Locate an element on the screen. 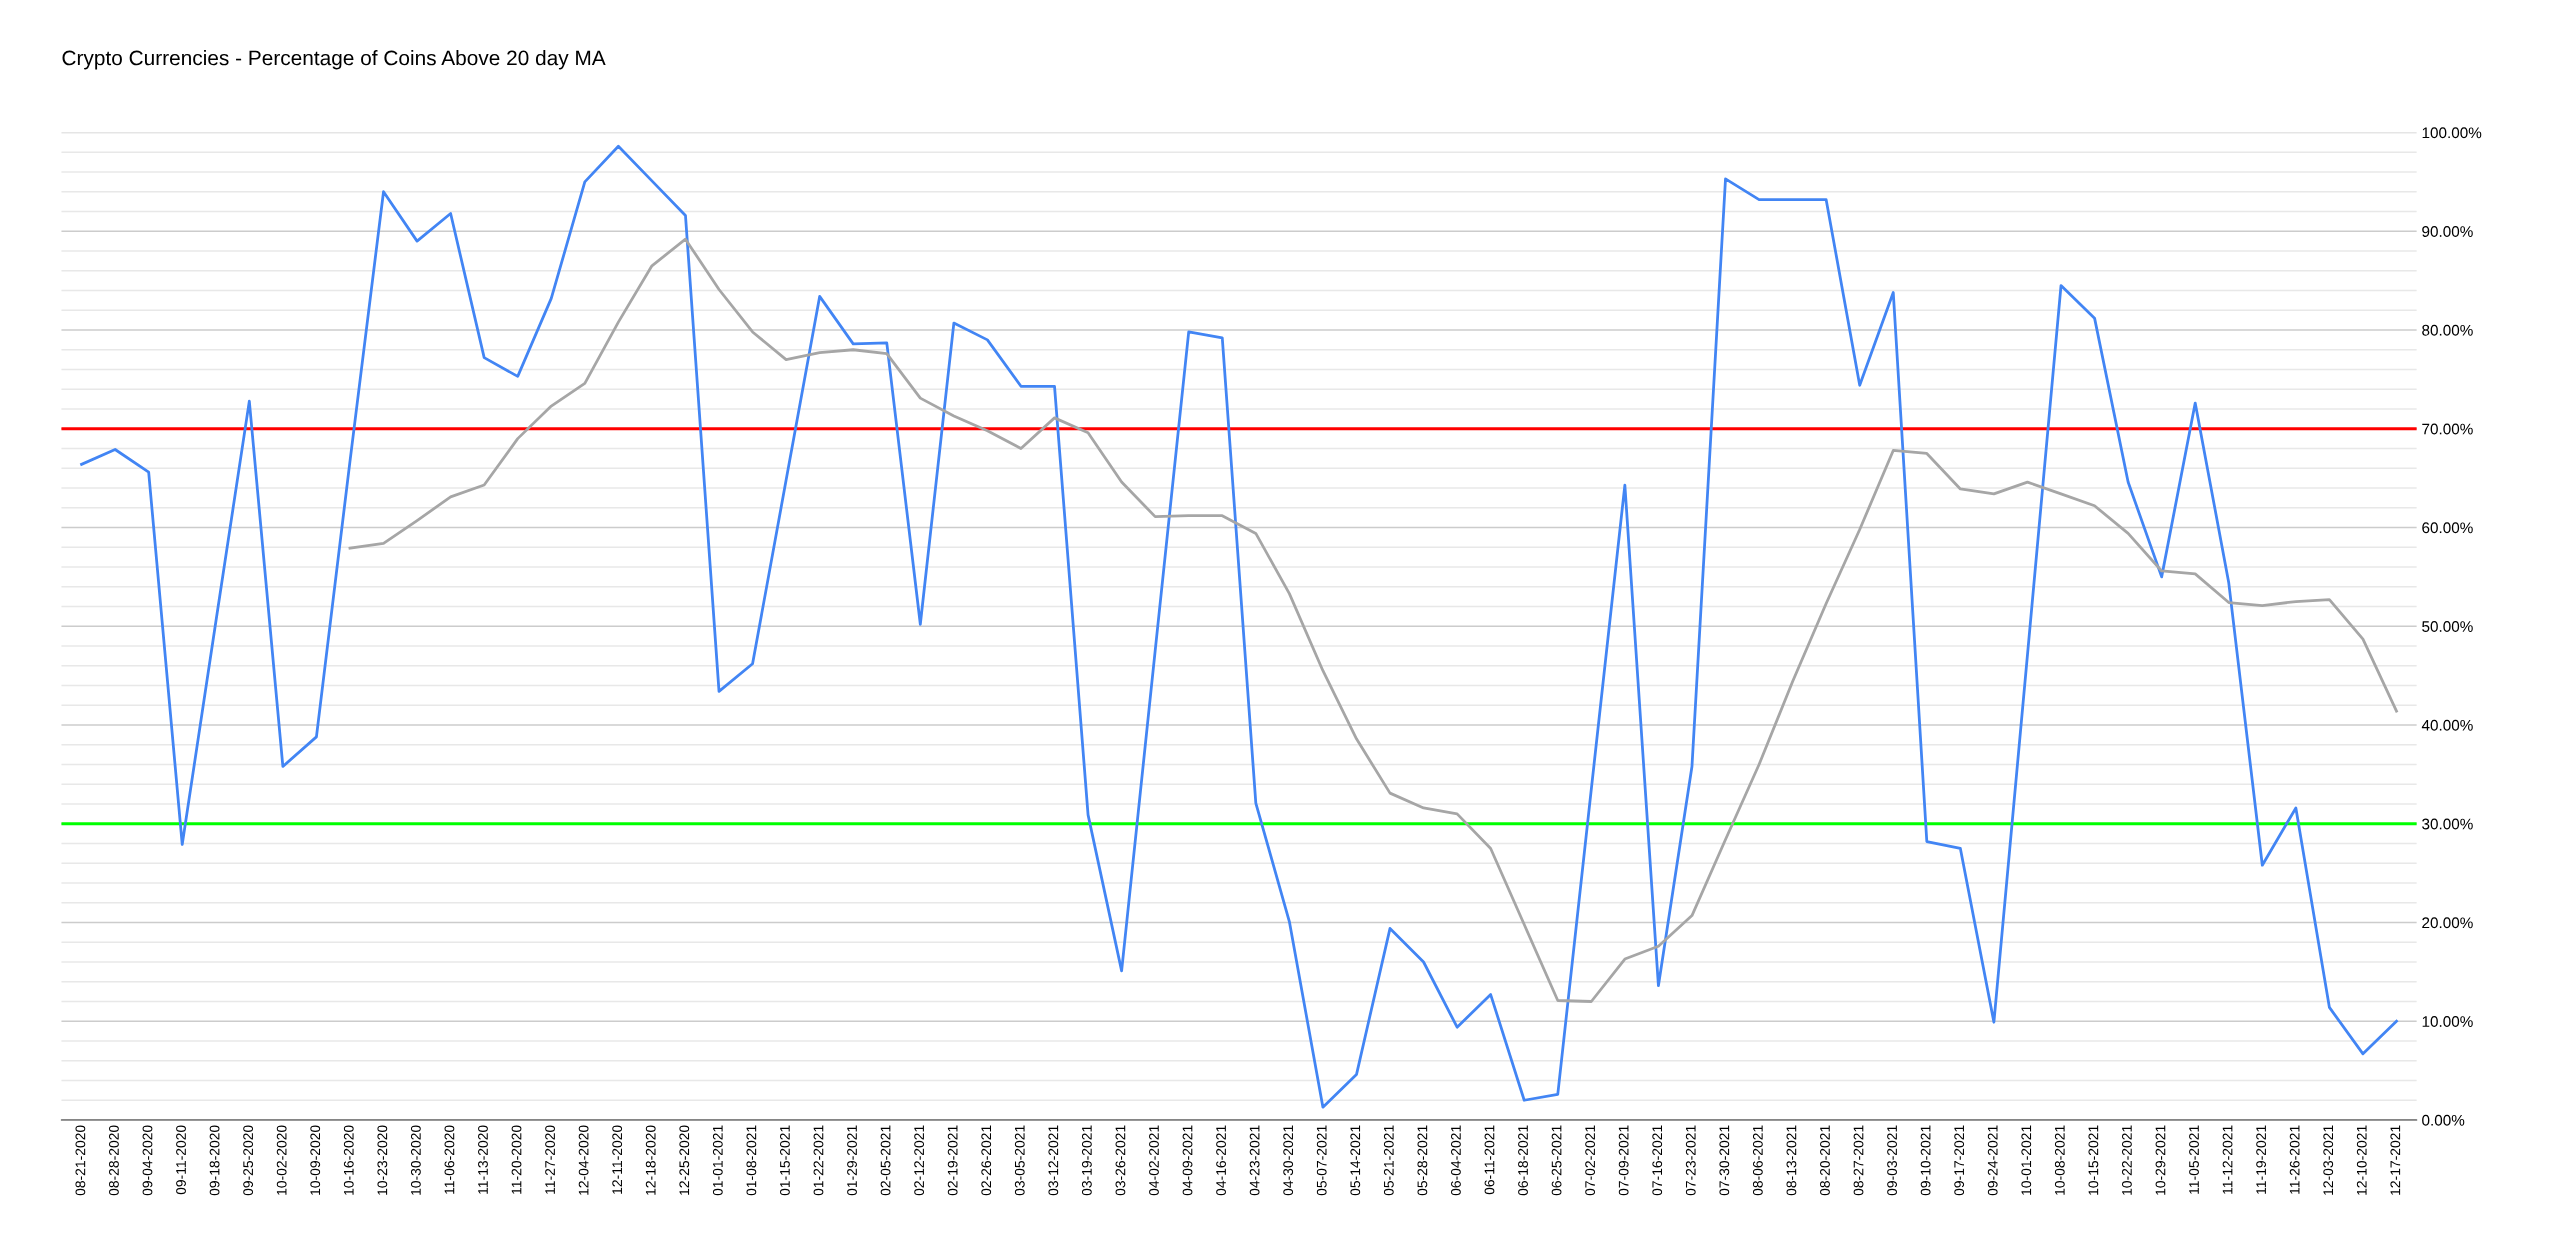 Image resolution: width=2560 pixels, height=1250 pixels. x-tick-label: 04-30-2021 is located at coordinates (1288, 1160).